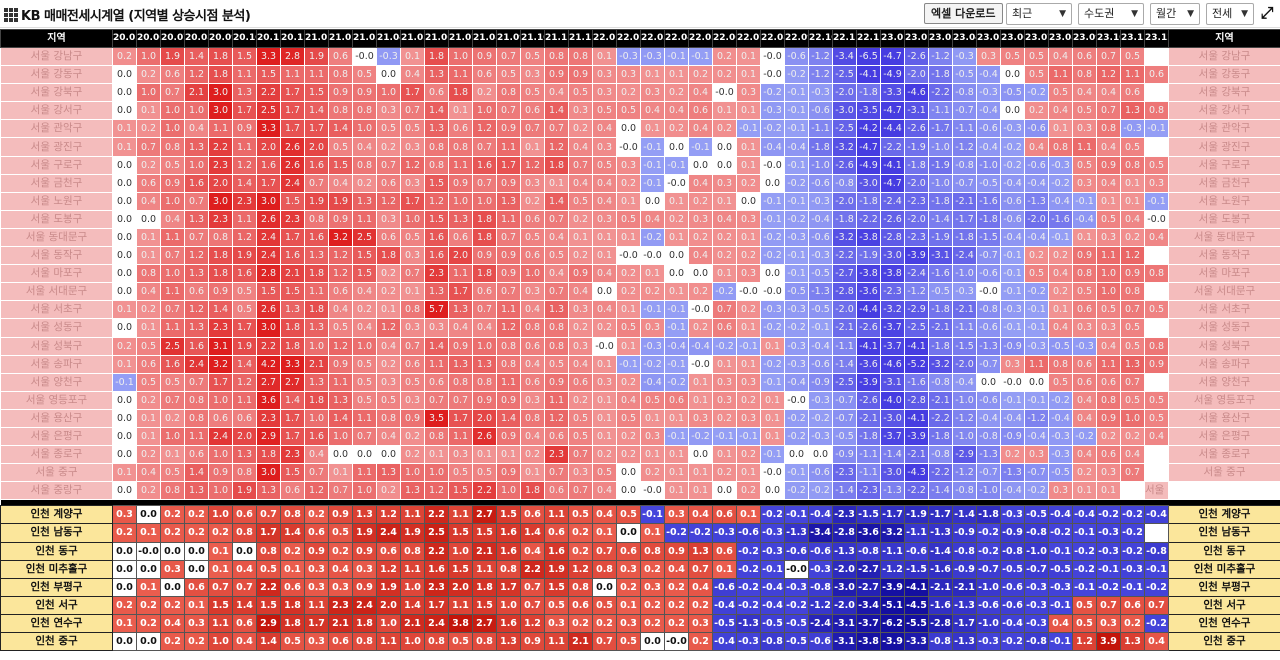 The image size is (1280, 660). Describe the element at coordinates (940, 38) in the screenshot. I see `period-header: 23.03` at that location.